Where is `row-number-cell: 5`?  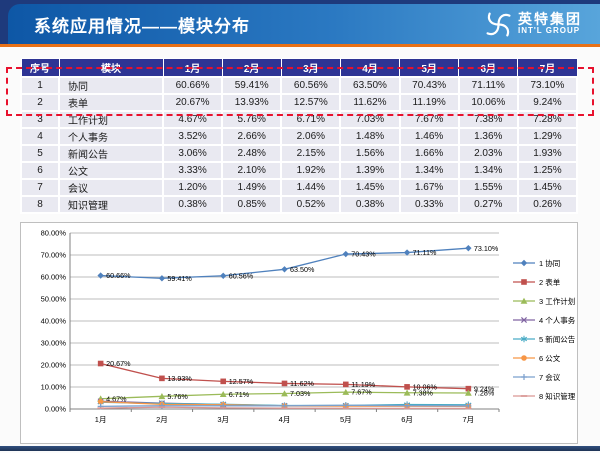
row-number-cell: 5 is located at coordinates (40, 153).